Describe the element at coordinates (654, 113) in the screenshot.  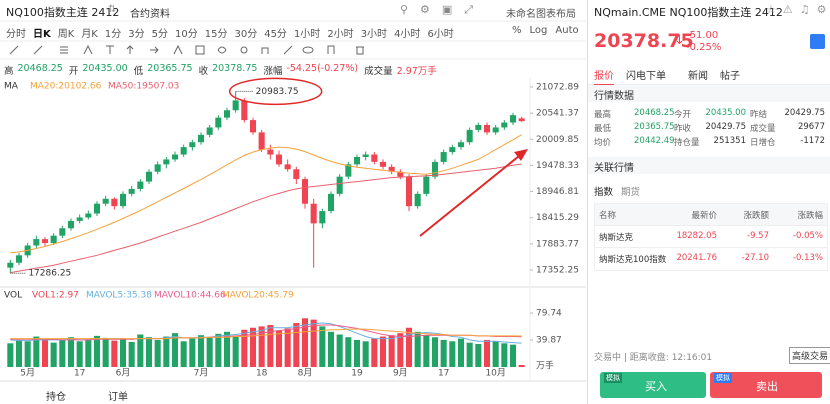
I see `stat-value: 20468.25` at that location.